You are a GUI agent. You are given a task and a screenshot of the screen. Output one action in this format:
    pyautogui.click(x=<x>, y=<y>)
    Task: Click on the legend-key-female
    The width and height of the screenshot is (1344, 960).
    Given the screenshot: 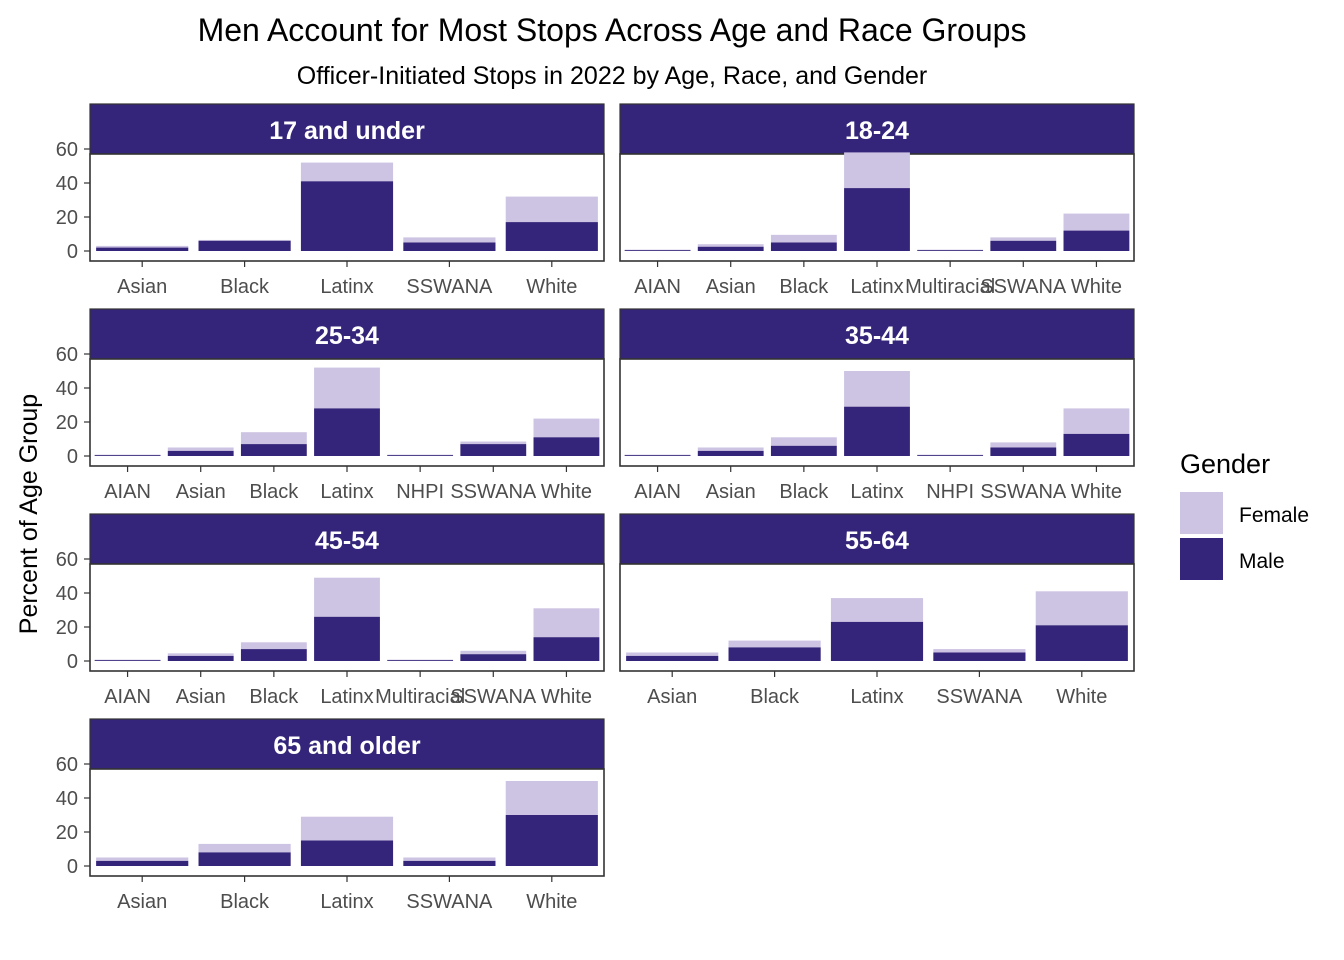 What is the action you would take?
    pyautogui.click(x=1201, y=513)
    